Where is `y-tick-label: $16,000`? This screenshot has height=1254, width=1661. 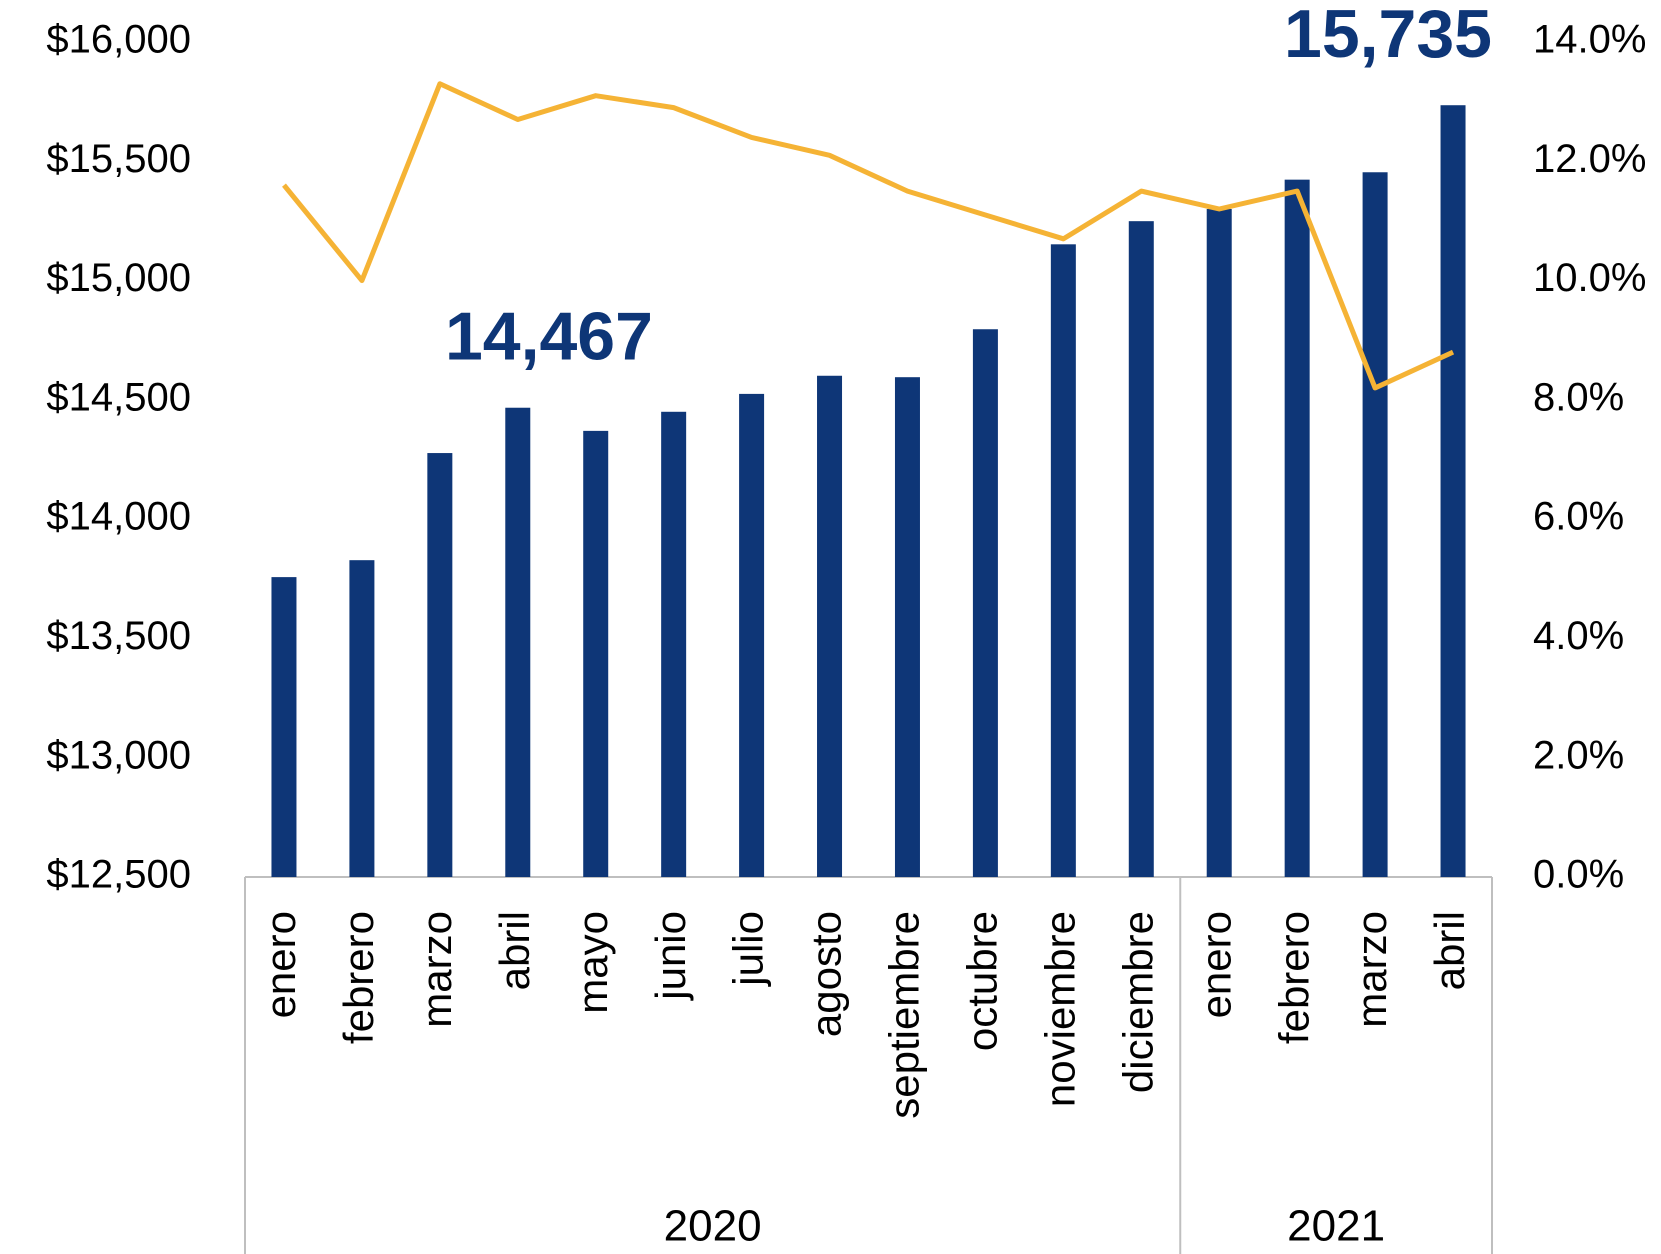
y-tick-label: $16,000 is located at coordinates (118, 40).